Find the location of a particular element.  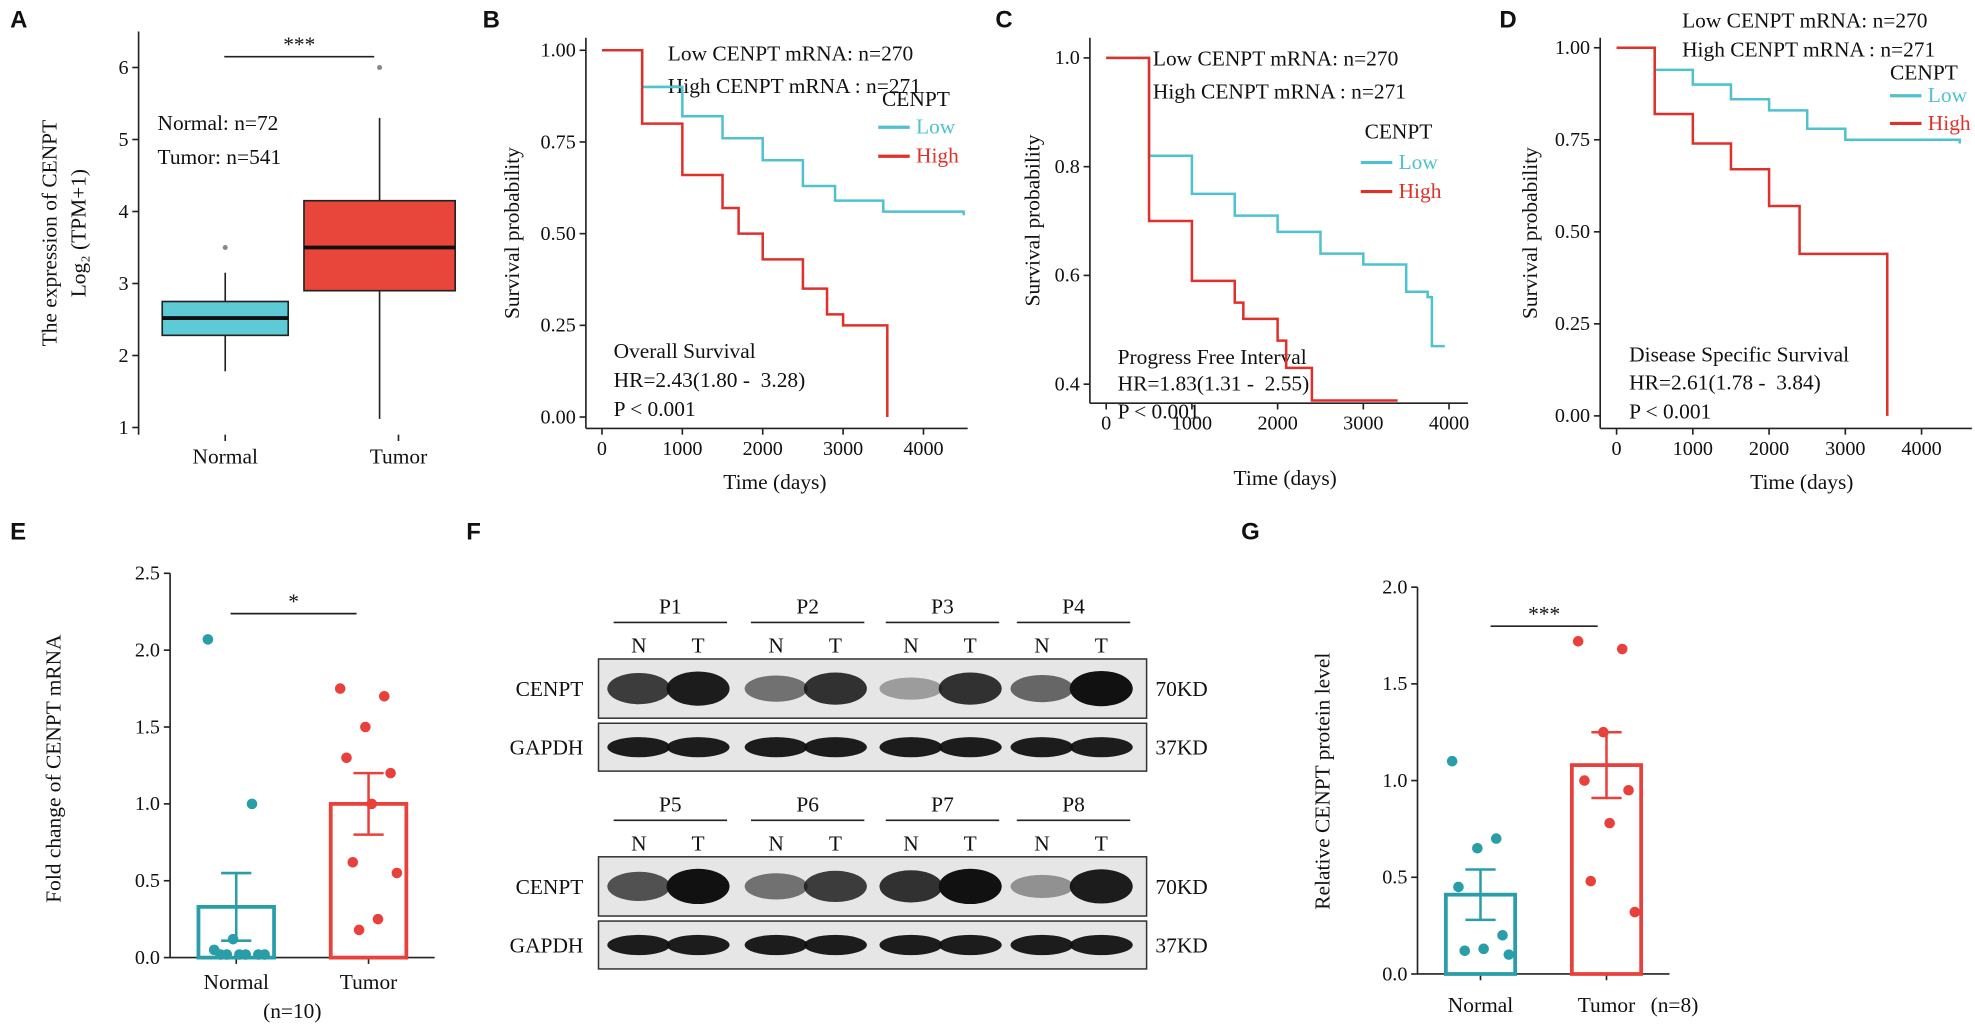

annotation: Tumor: n=541 is located at coordinates (220, 157).